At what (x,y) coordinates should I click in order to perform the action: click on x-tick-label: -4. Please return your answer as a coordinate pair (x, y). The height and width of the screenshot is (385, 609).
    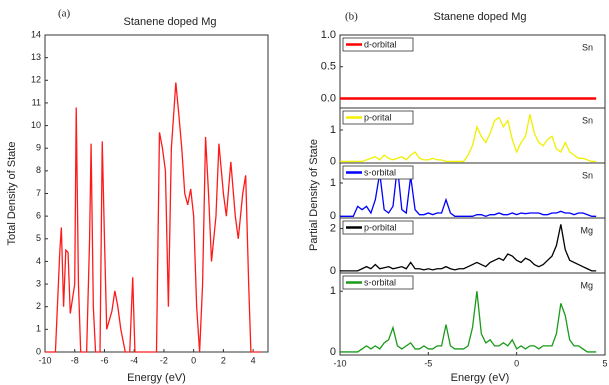
    Looking at the image, I should click on (134, 360).